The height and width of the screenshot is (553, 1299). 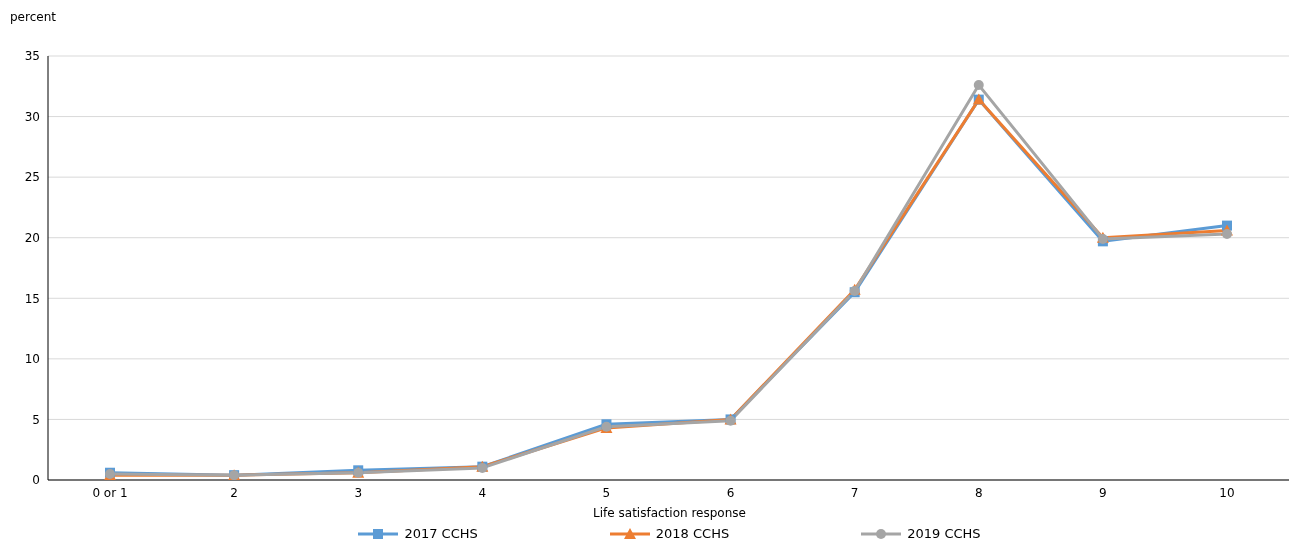 I want to click on x-axis-title: Life satisfaction response, so click(x=669, y=513).